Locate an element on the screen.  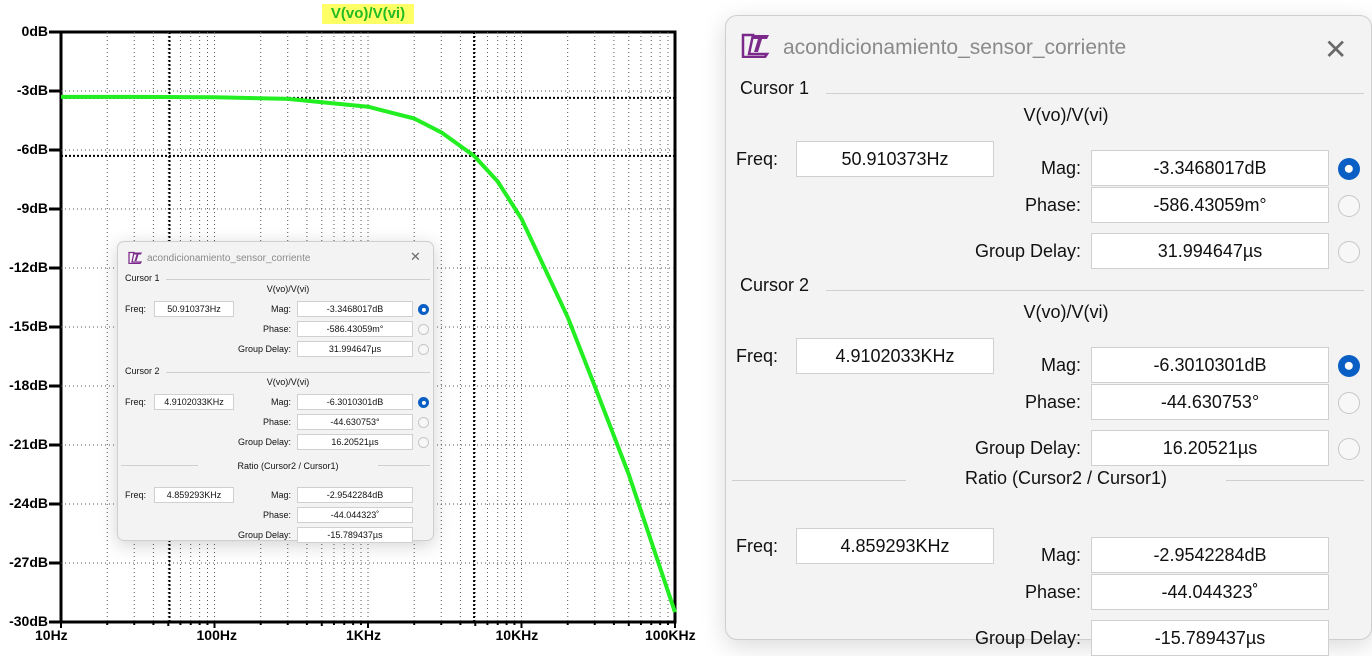
y-tick-label: -21dB is located at coordinates (28, 444).